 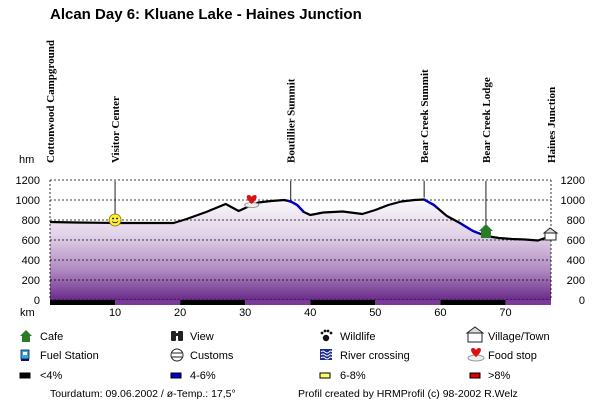 I want to click on y-tick-label-right: 800, so click(x=576, y=221).